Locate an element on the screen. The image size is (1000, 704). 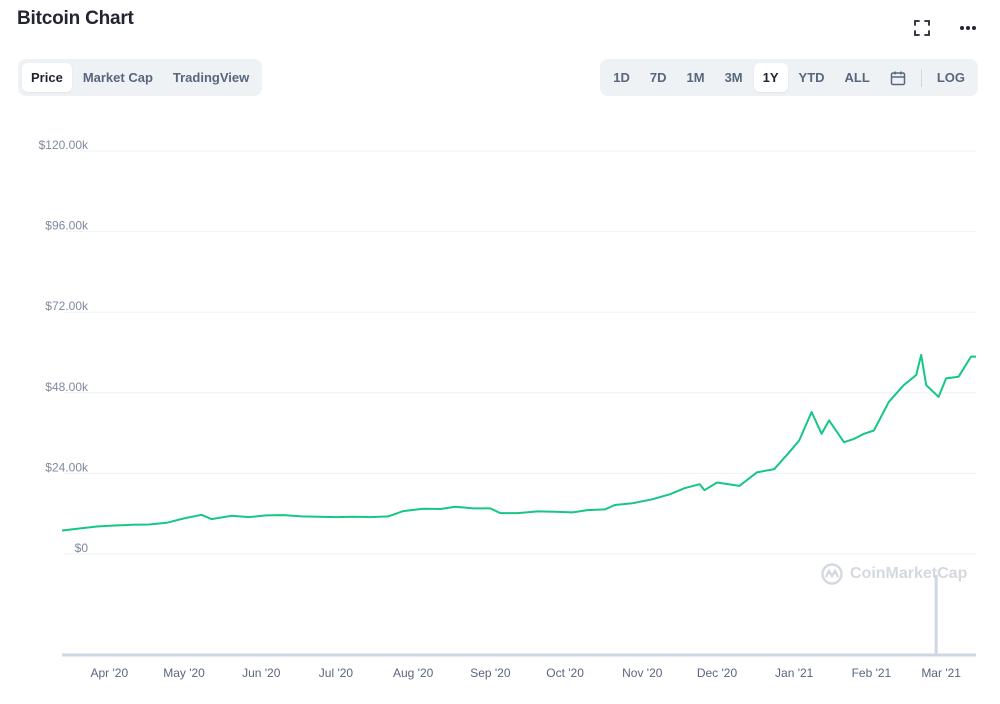
range-1d: 1D is located at coordinates (621, 77).